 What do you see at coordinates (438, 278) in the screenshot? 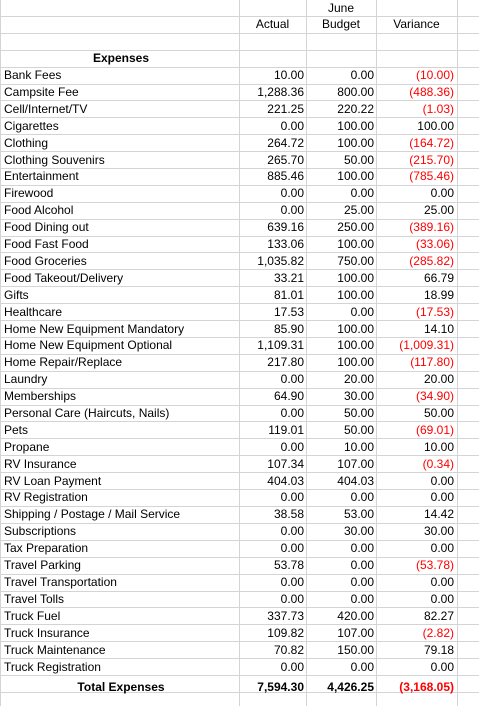
I see `row-variance: 66.79` at bounding box center [438, 278].